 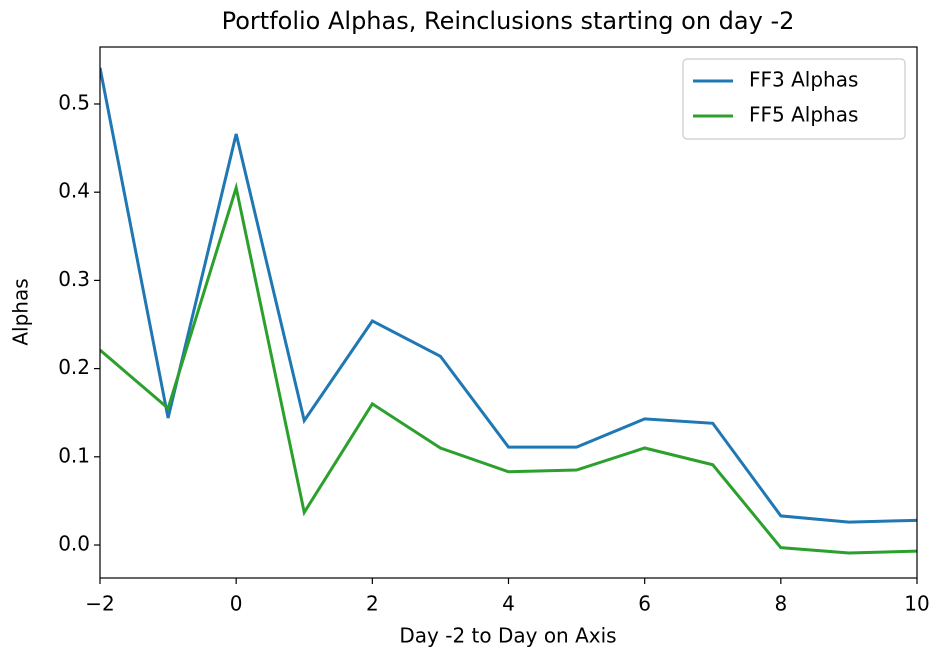 I want to click on legend-label: FF3 Alphas, so click(x=803, y=80).